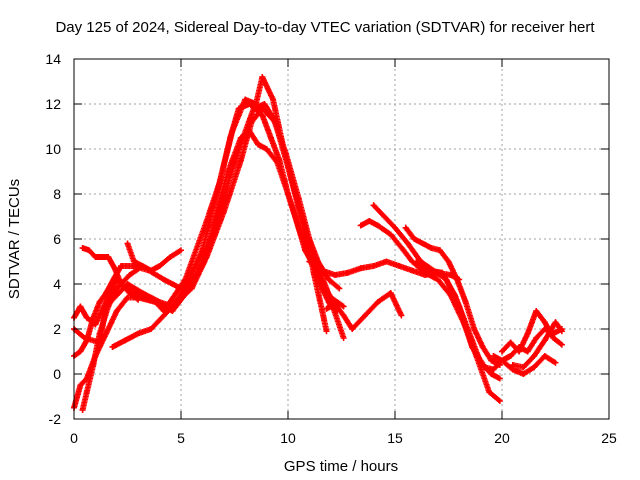  I want to click on x-tick-label: 5, so click(181, 438).